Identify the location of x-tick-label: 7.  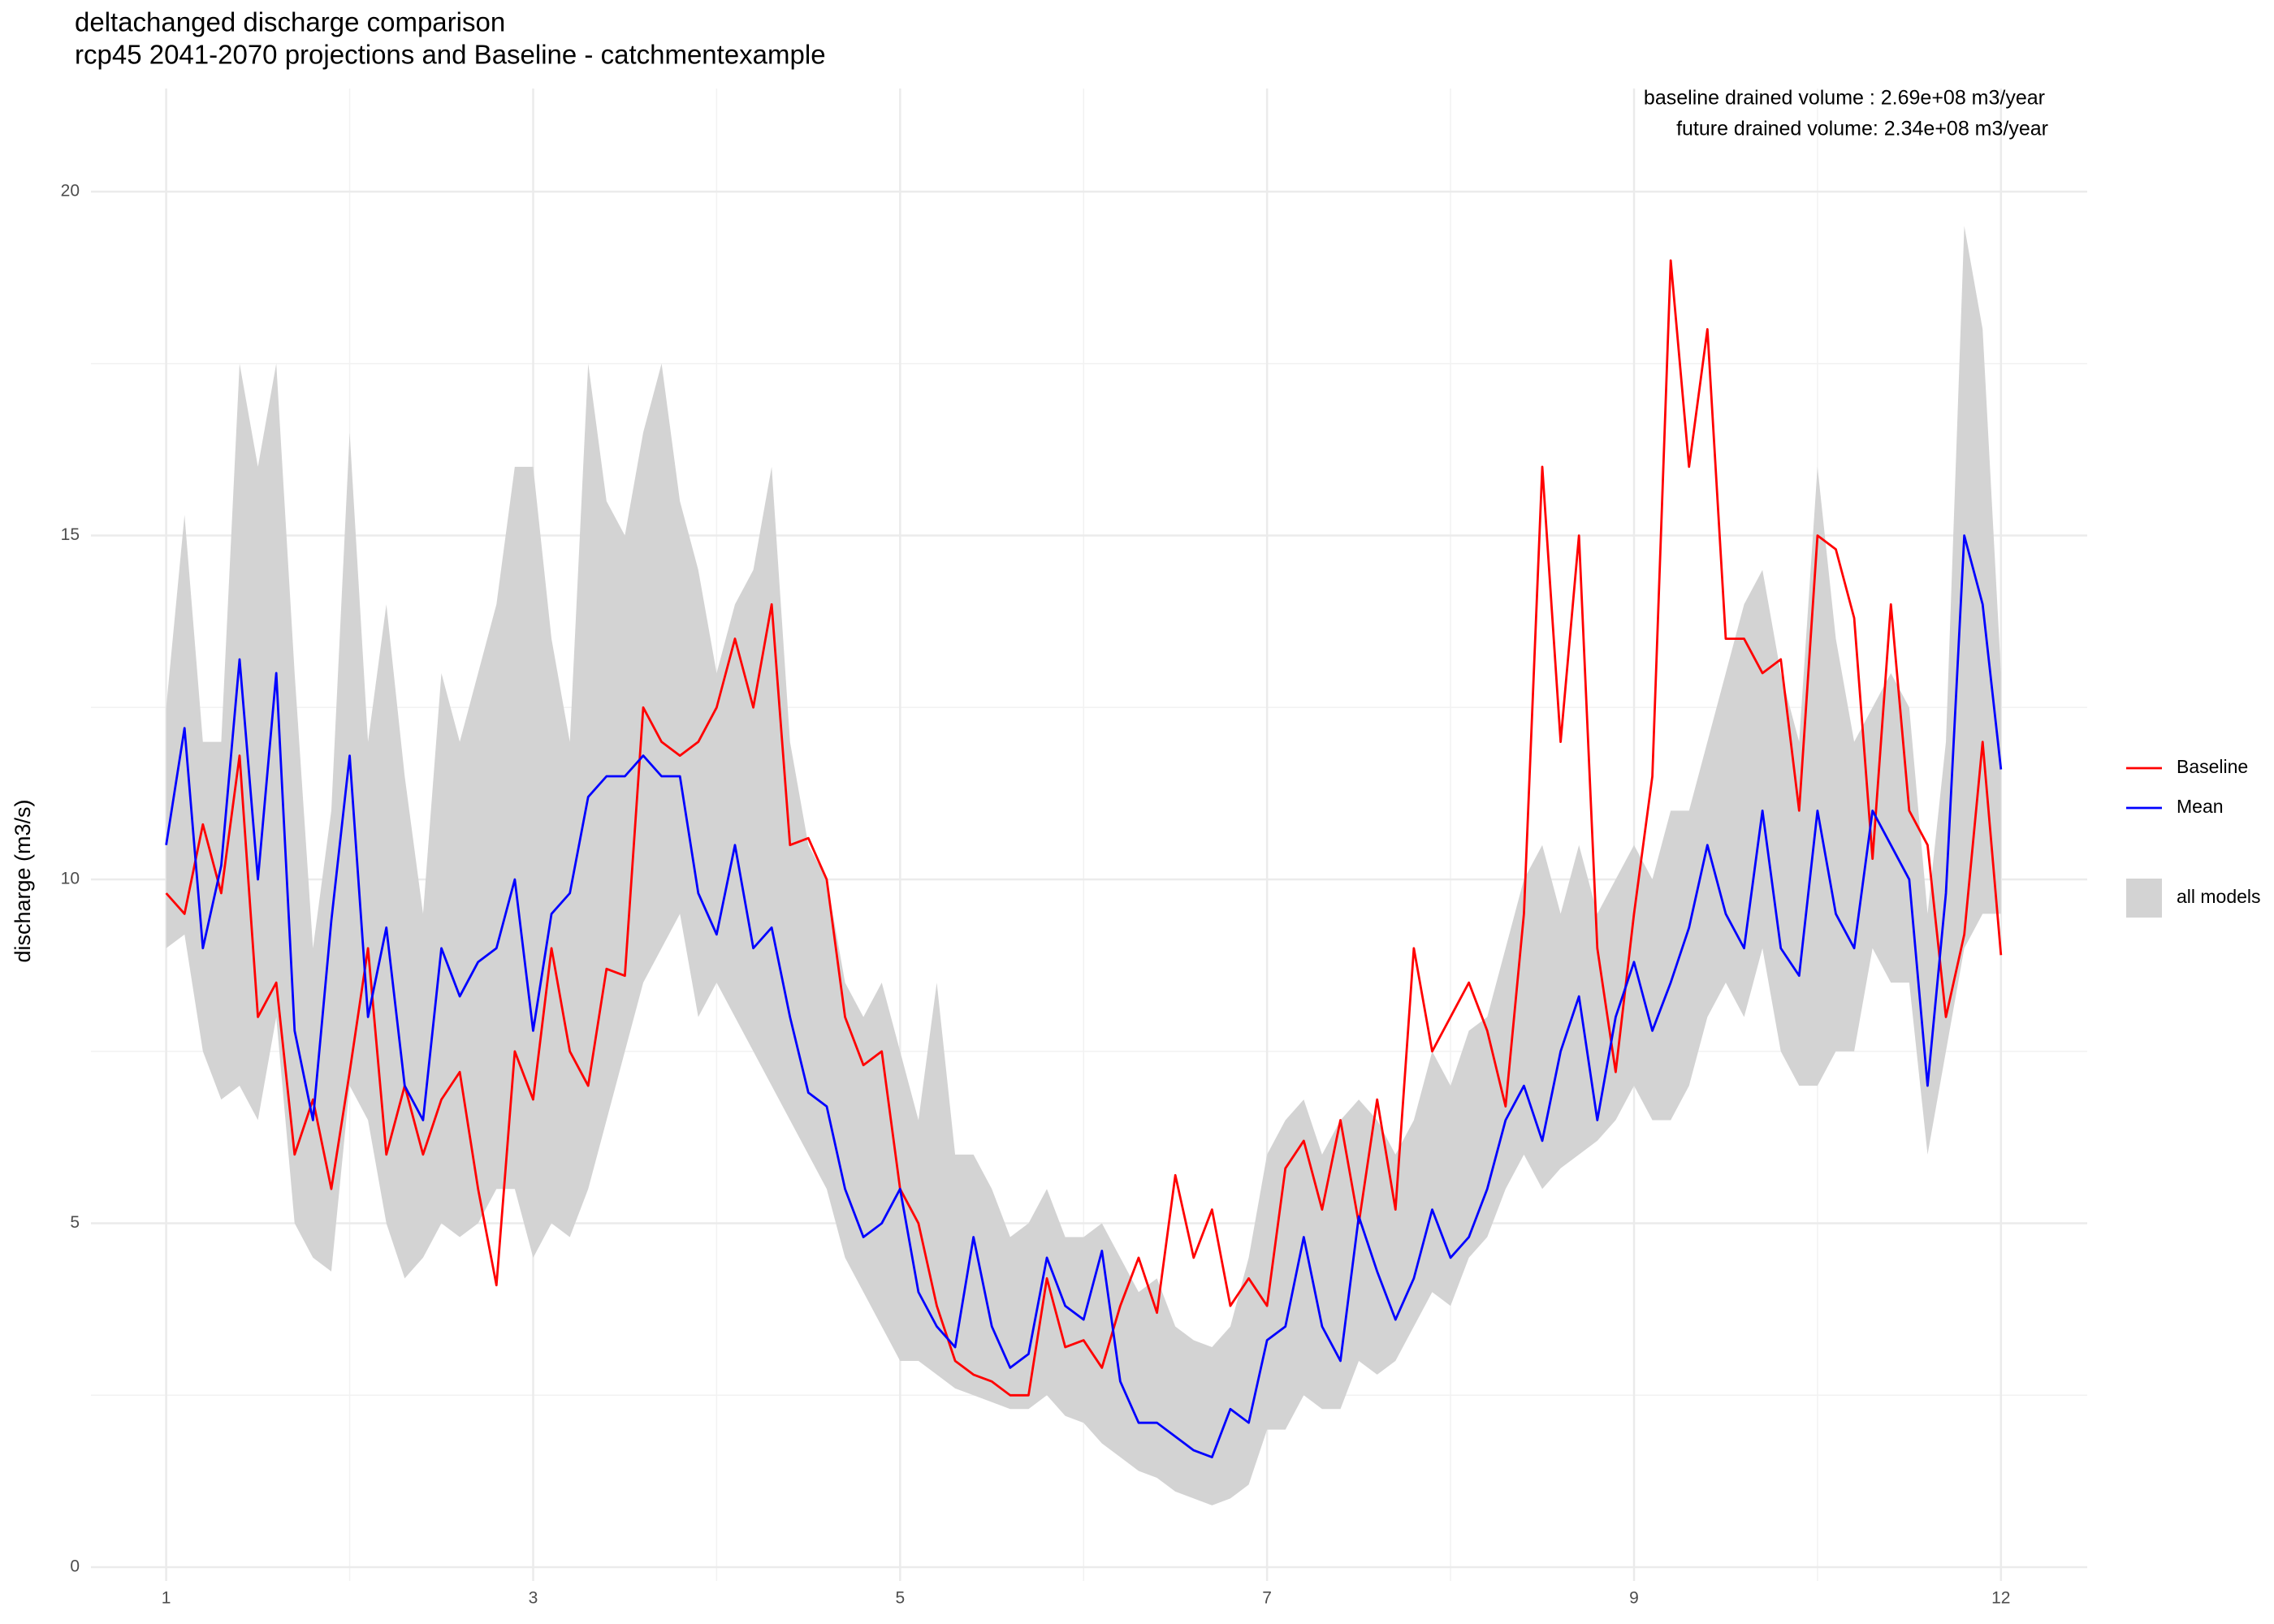
(1267, 1598).